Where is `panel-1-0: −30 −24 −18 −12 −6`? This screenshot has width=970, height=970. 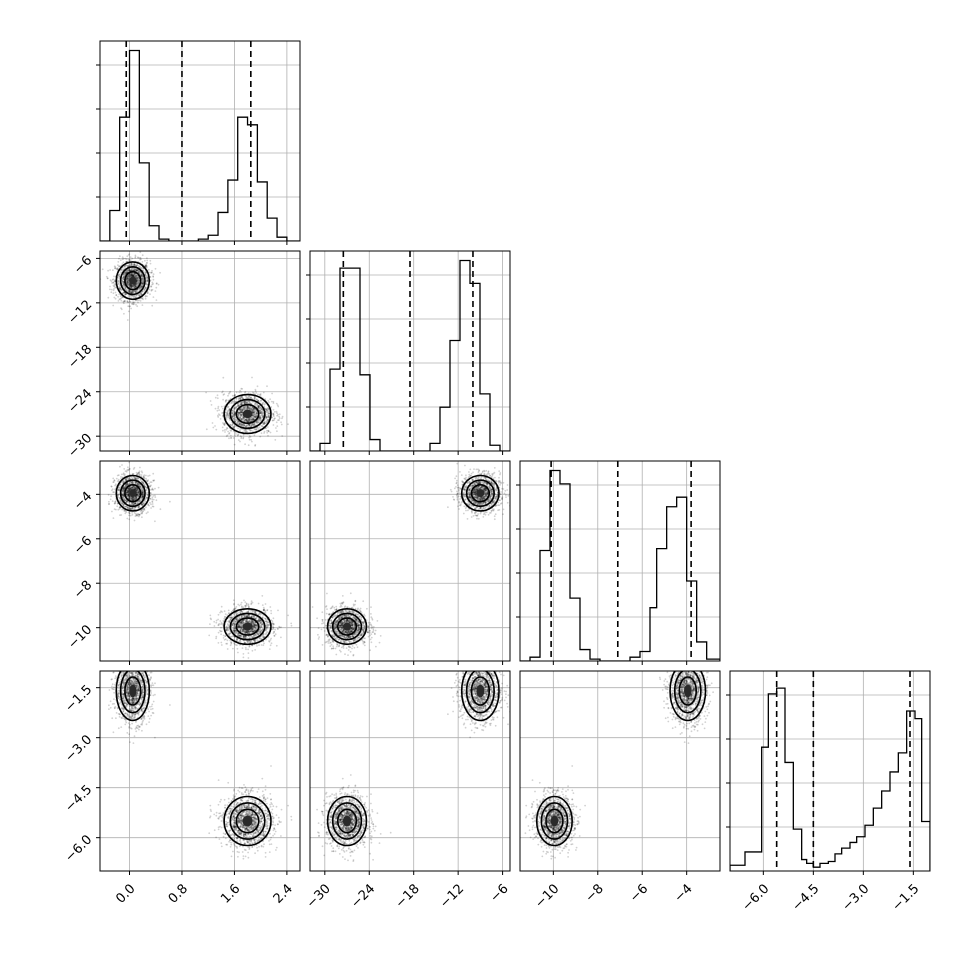 panel-1-0: −30 −24 −18 −12 −6 is located at coordinates (183, 355).